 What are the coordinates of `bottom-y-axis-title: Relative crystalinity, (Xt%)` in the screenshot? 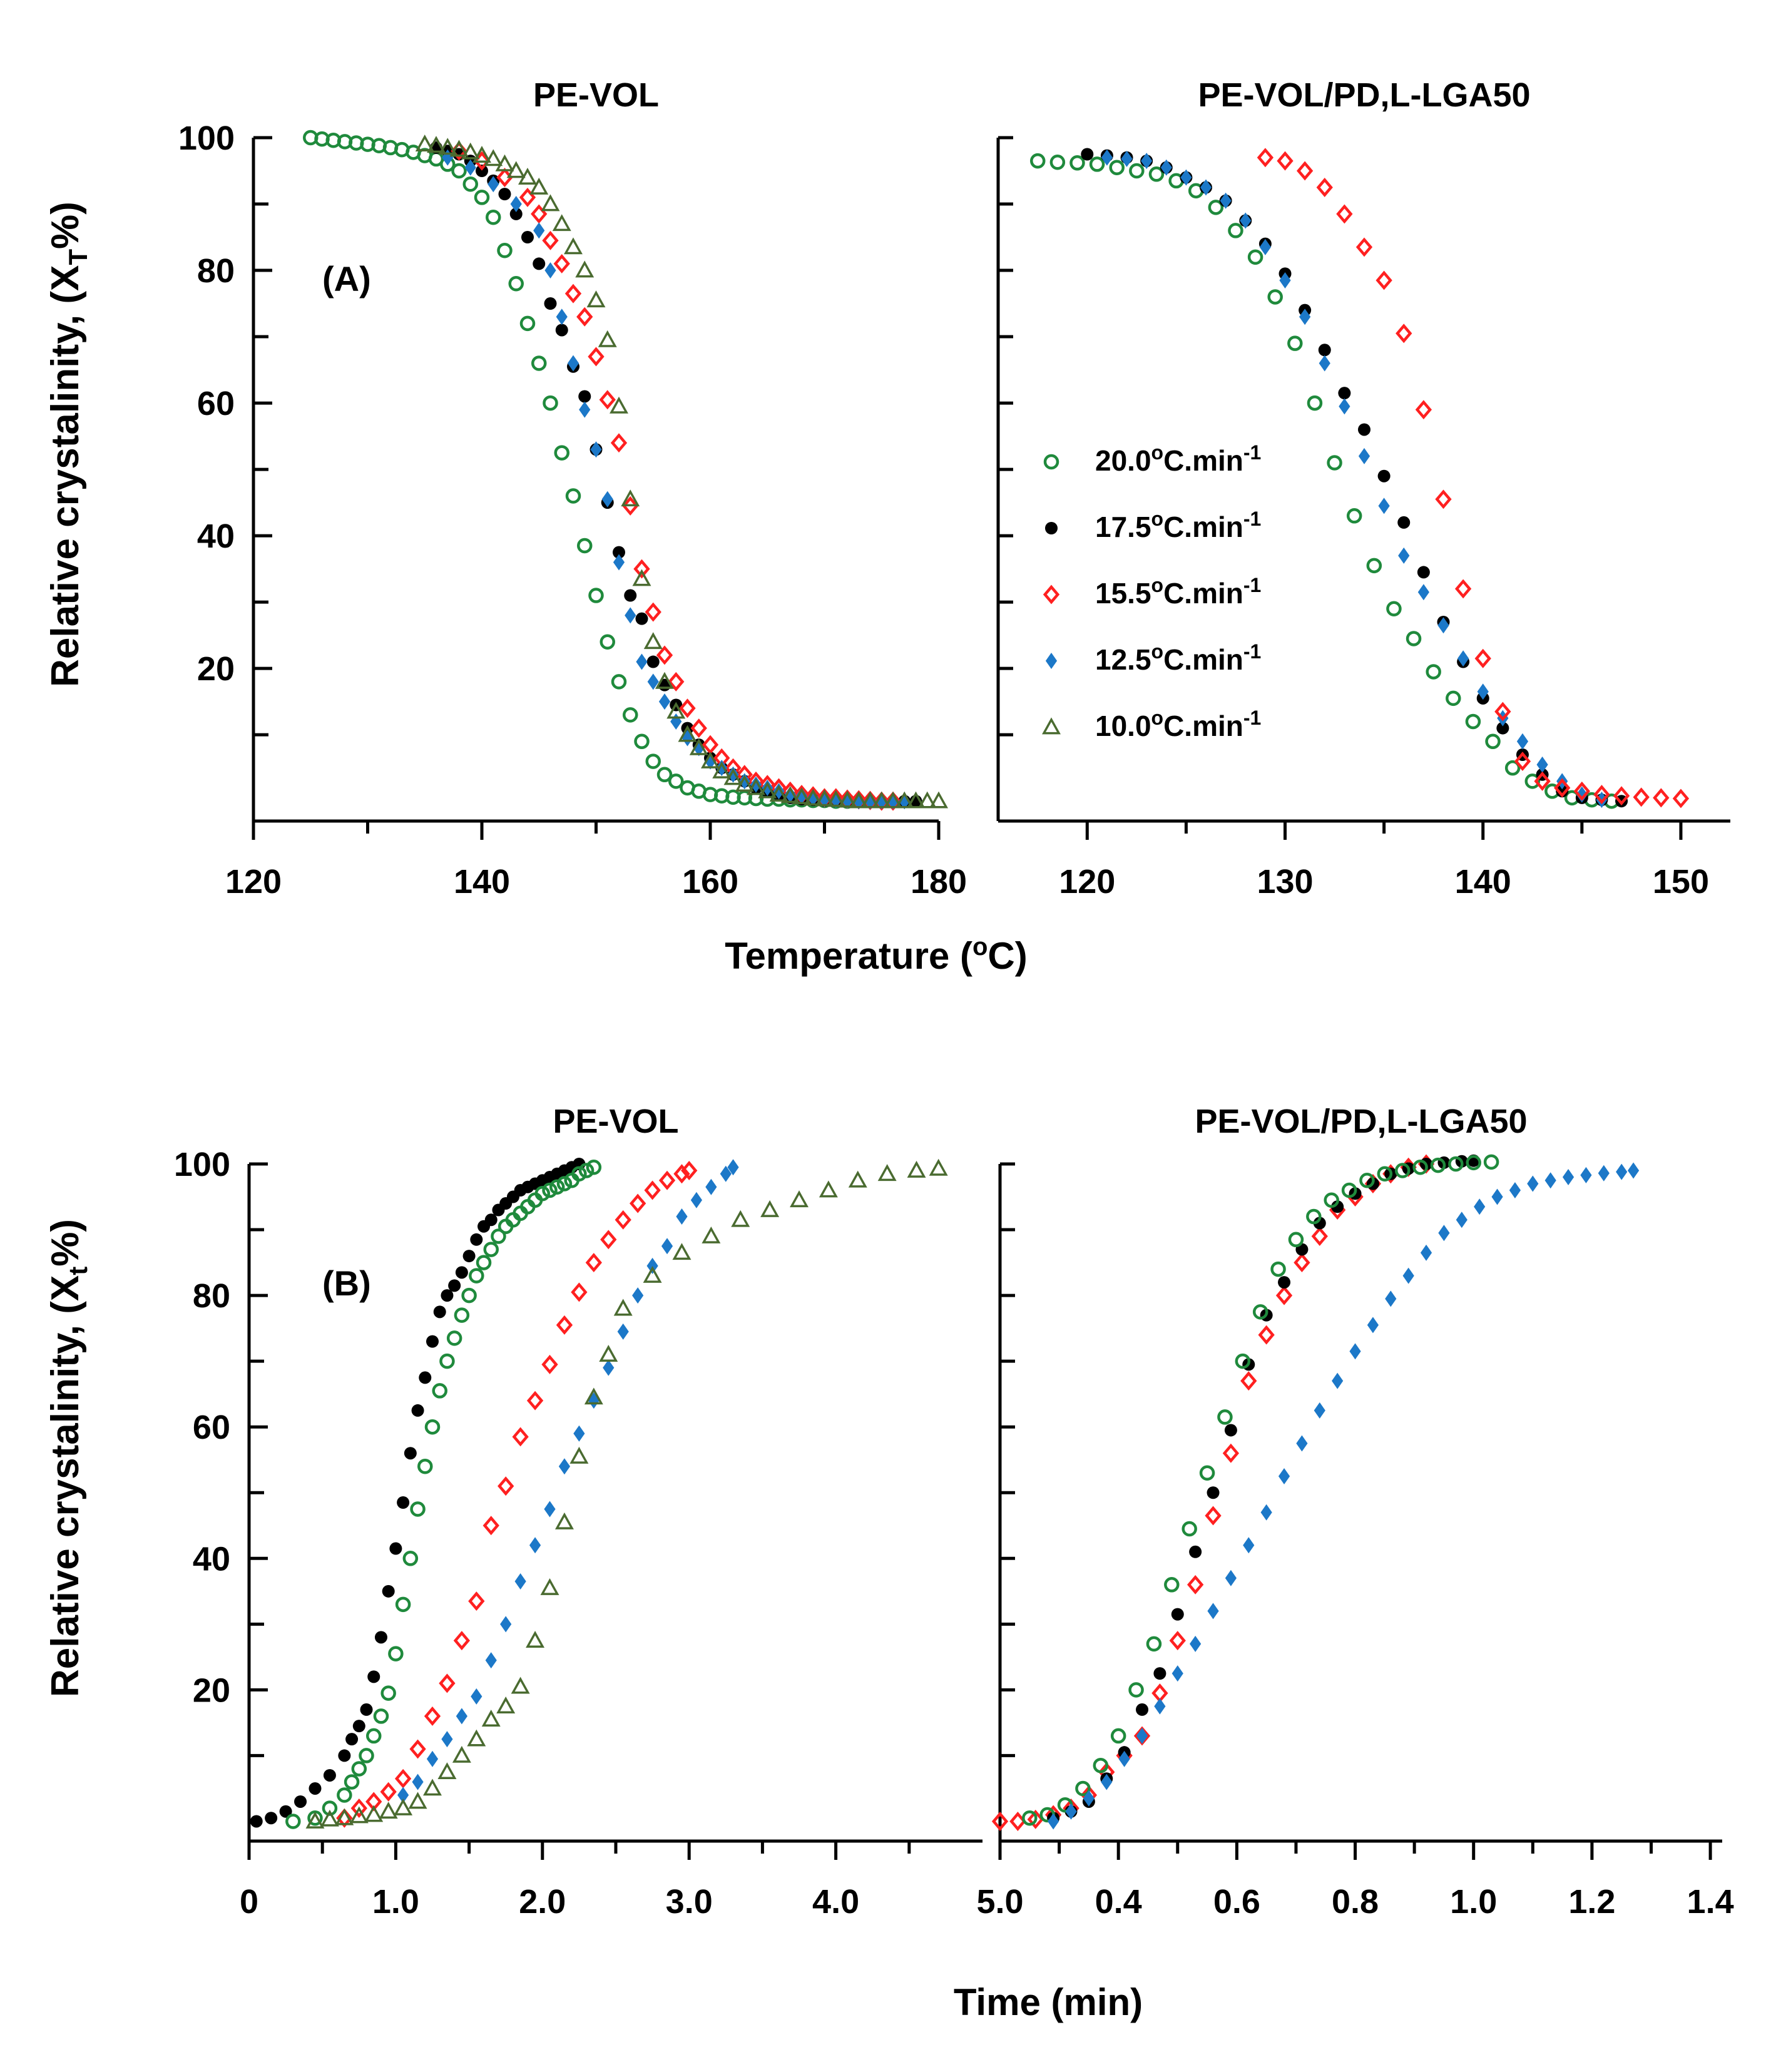 It's located at (68, 1458).